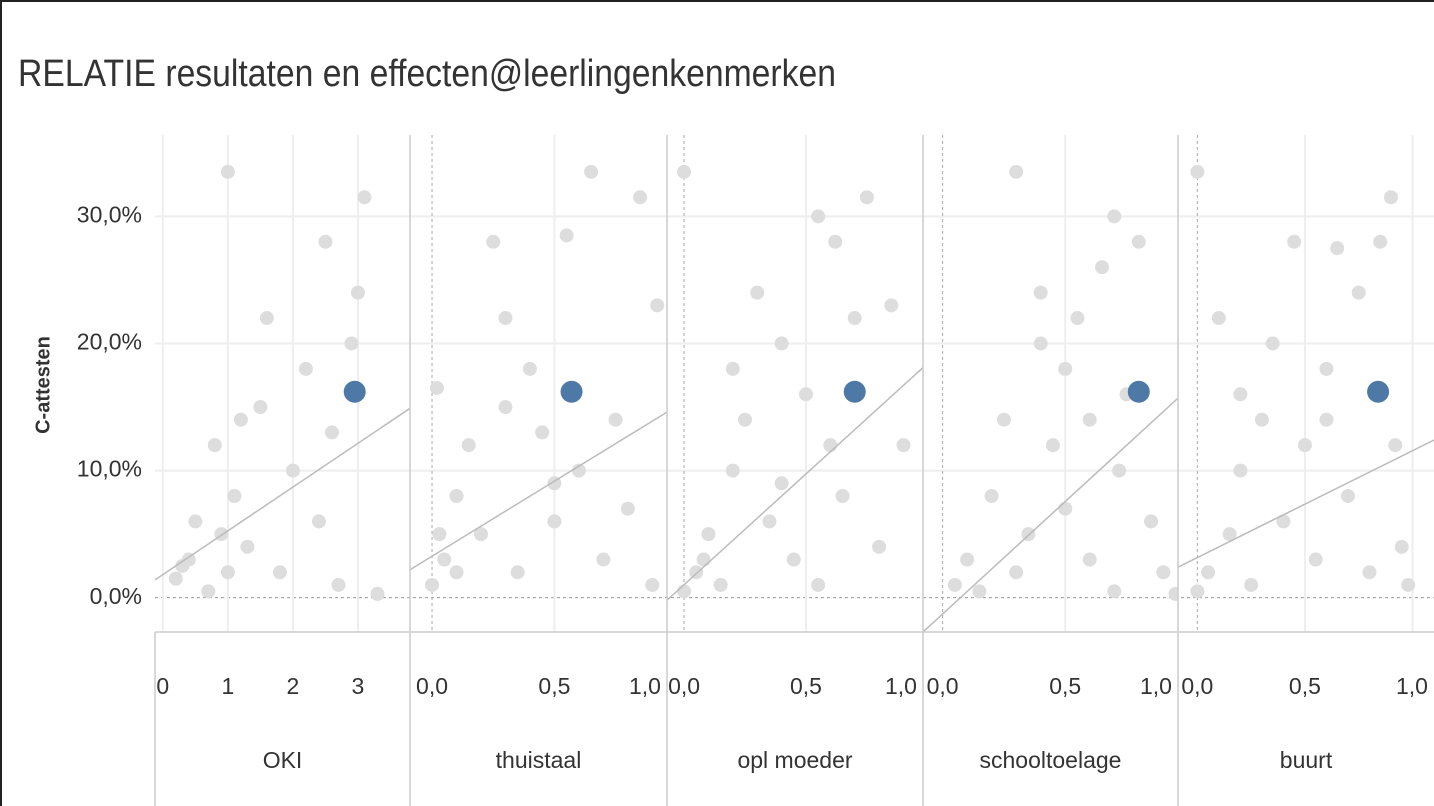 The image size is (1434, 806). I want to click on x-tick-label: 0, so click(162, 686).